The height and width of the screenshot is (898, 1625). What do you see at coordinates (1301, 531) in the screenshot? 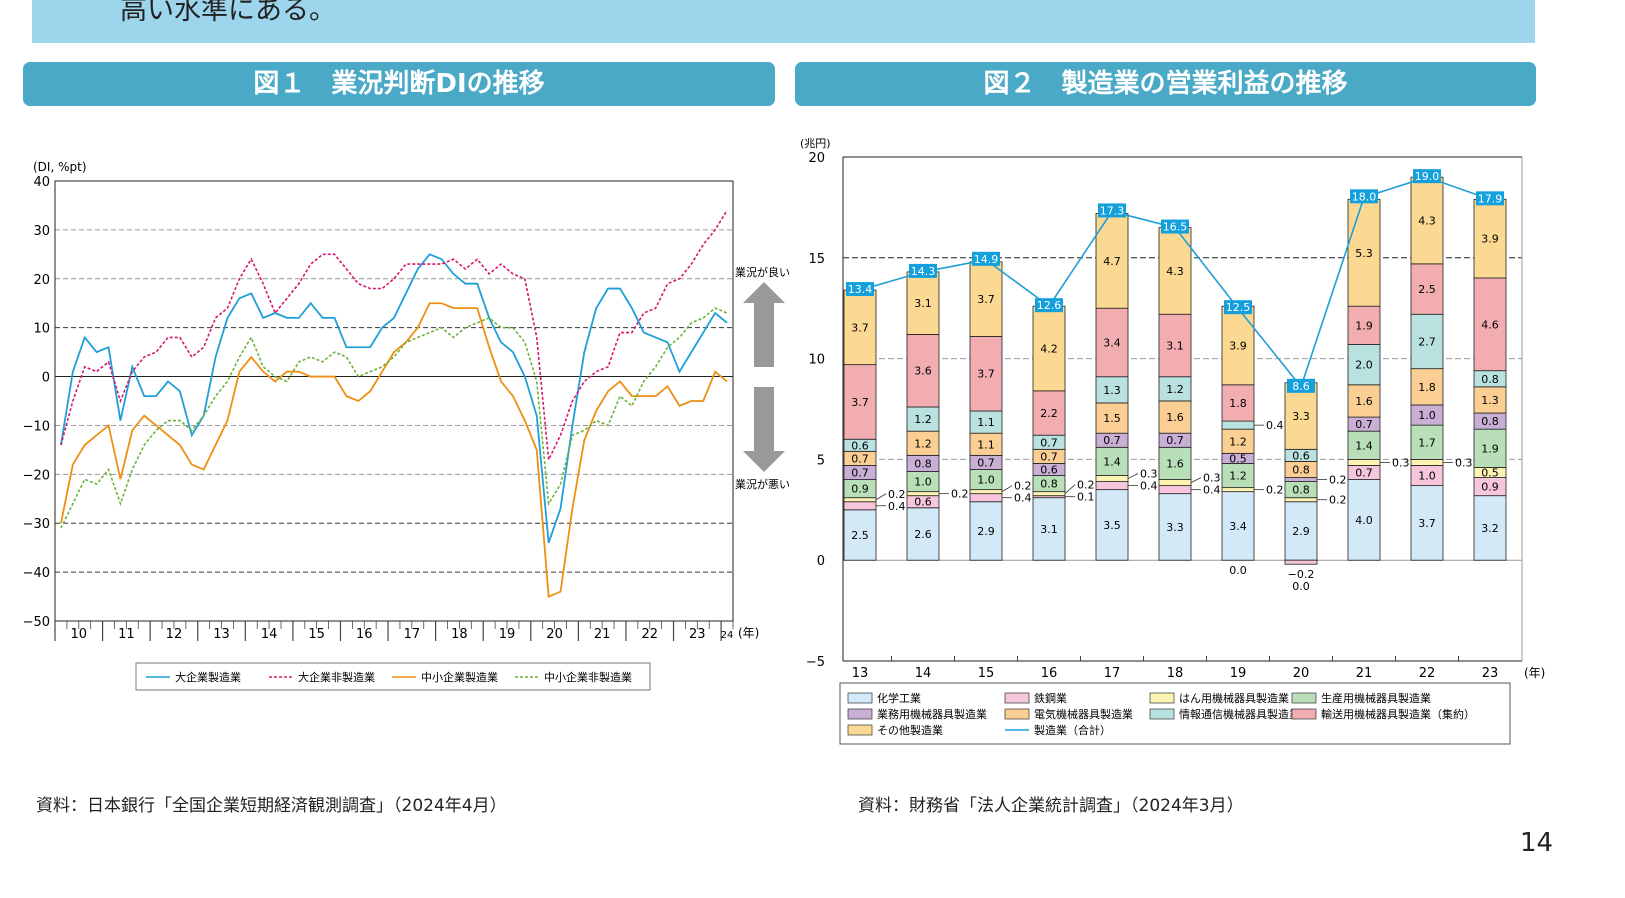
I see `bar-value-label: 2.9` at bounding box center [1301, 531].